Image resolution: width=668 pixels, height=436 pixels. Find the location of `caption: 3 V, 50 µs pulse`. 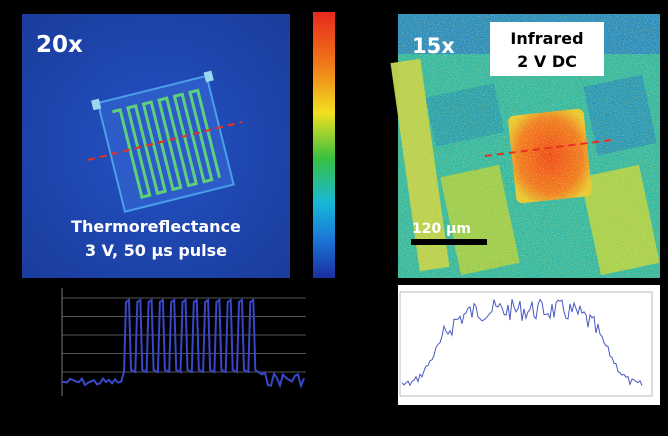

caption: 3 V, 50 µs pulse is located at coordinates (156, 250).